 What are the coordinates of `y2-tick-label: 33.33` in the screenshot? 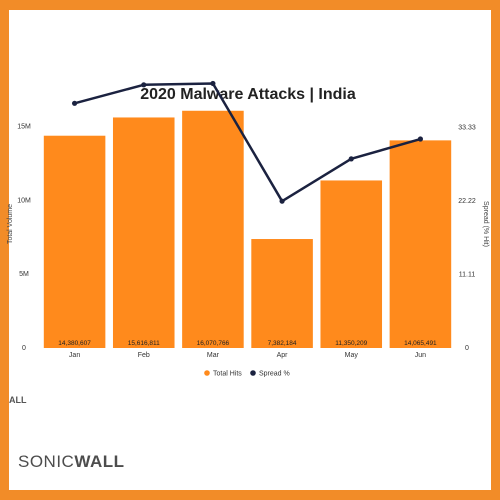 It's located at (467, 128).